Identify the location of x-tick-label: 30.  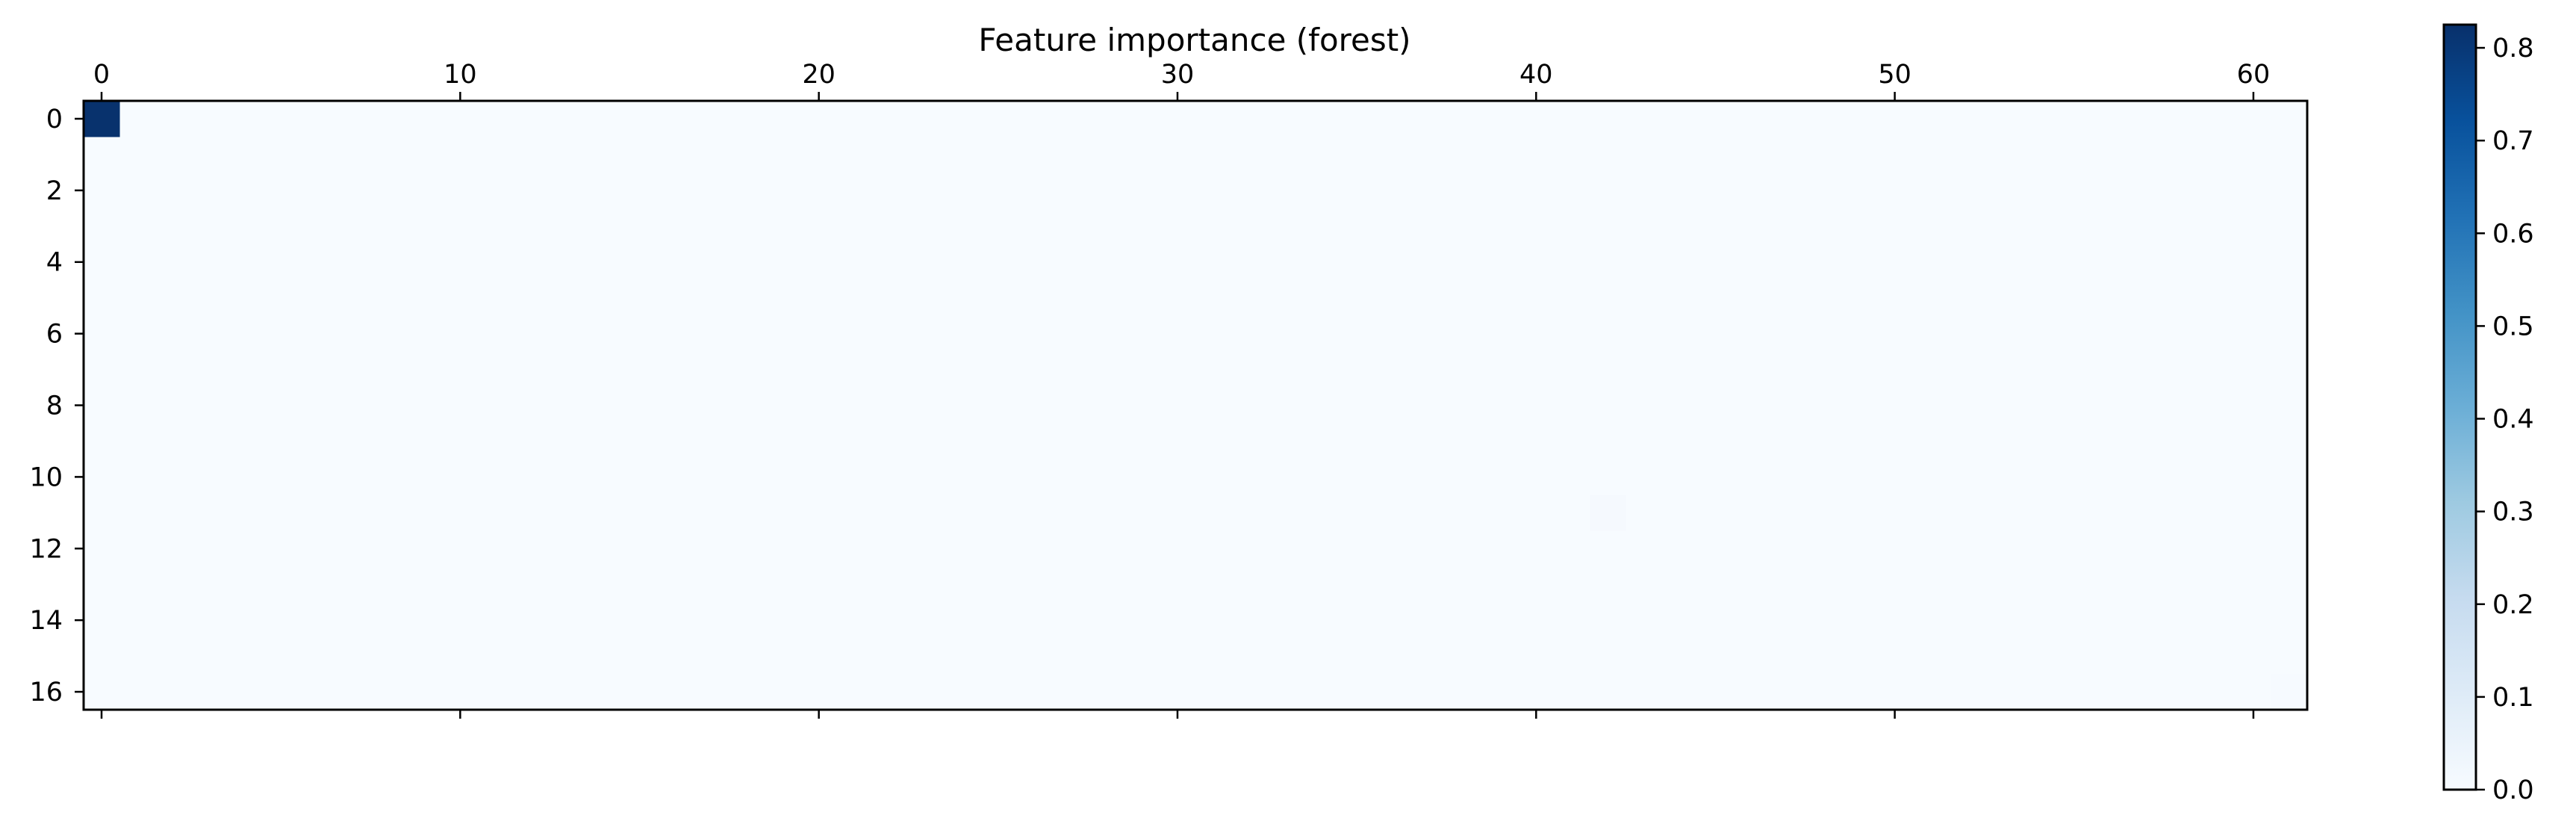
(1178, 75).